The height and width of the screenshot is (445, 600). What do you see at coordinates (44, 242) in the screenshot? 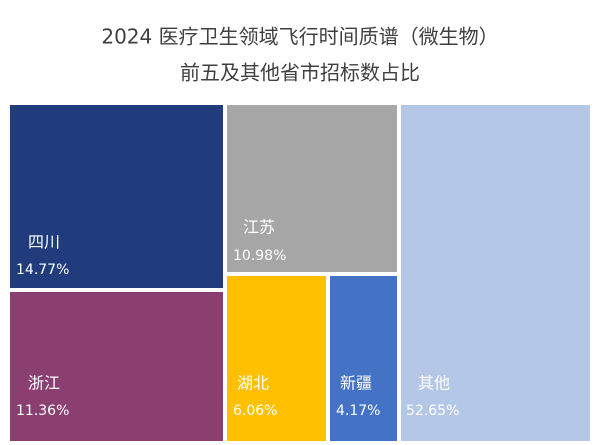
I see `cell-label: 四川` at bounding box center [44, 242].